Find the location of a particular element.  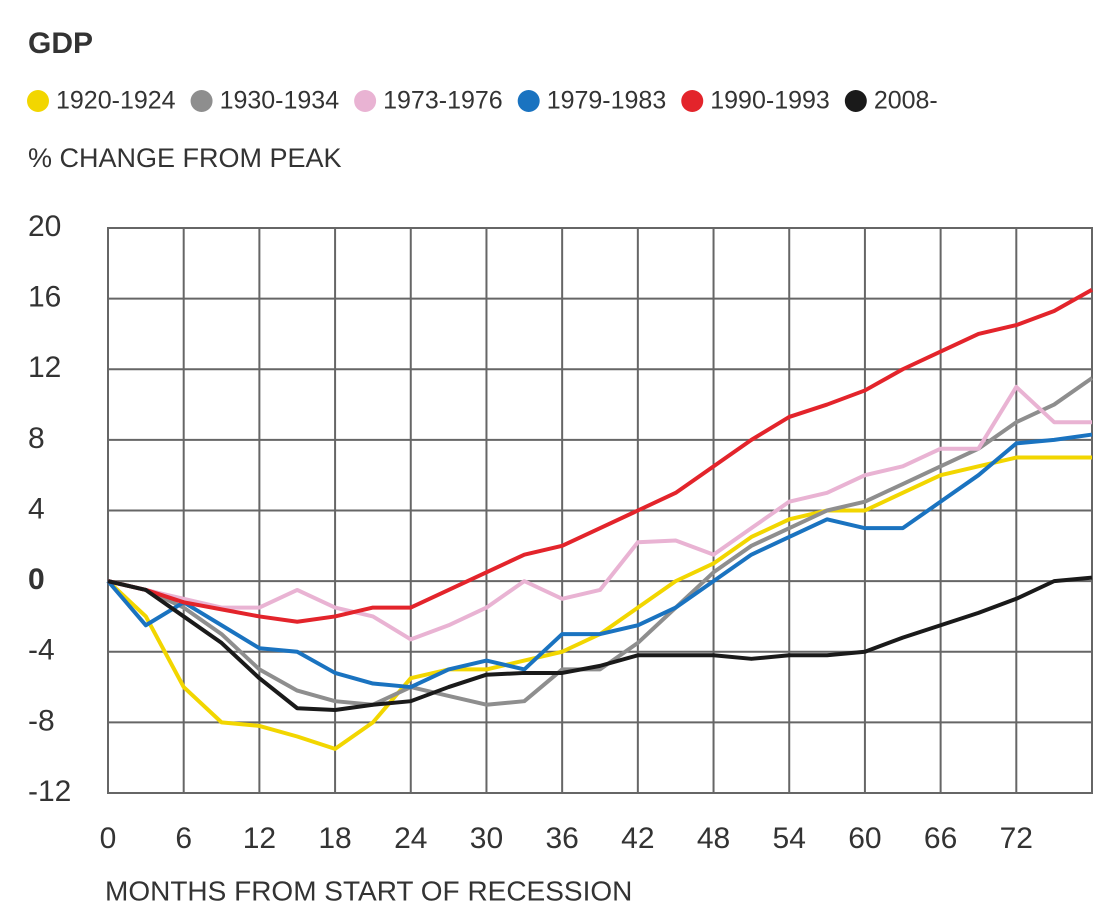

x-tick-label: 30 is located at coordinates (486, 838).